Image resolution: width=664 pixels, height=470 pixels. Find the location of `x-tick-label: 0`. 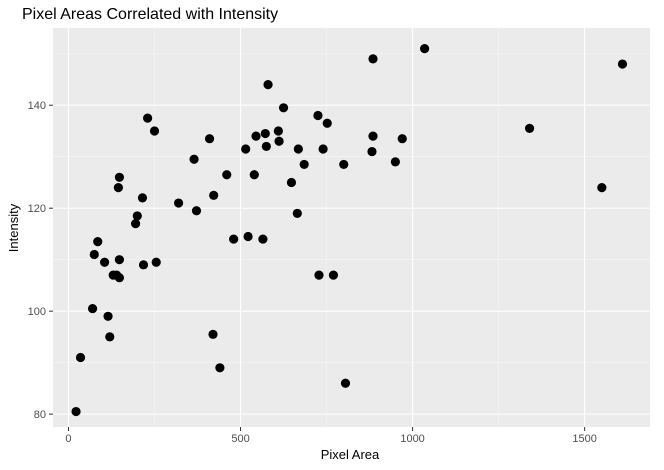

x-tick-label: 0 is located at coordinates (68, 439).